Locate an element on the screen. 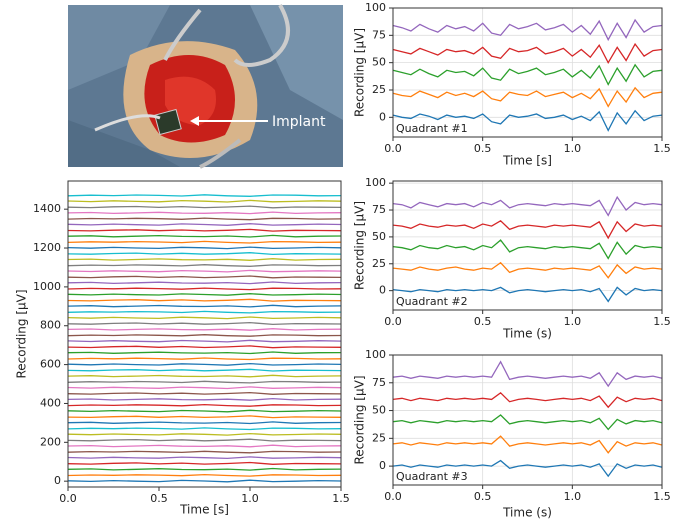 This screenshot has width=691, height=524. surgical-photo: Implant is located at coordinates (205, 86).